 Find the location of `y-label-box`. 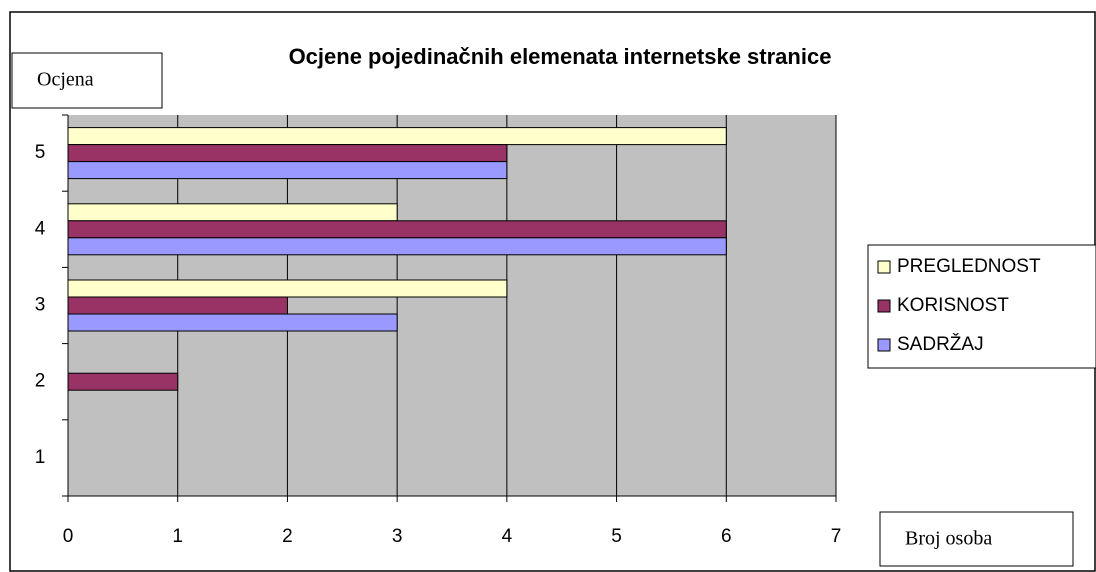

y-label-box is located at coordinates (87, 80).